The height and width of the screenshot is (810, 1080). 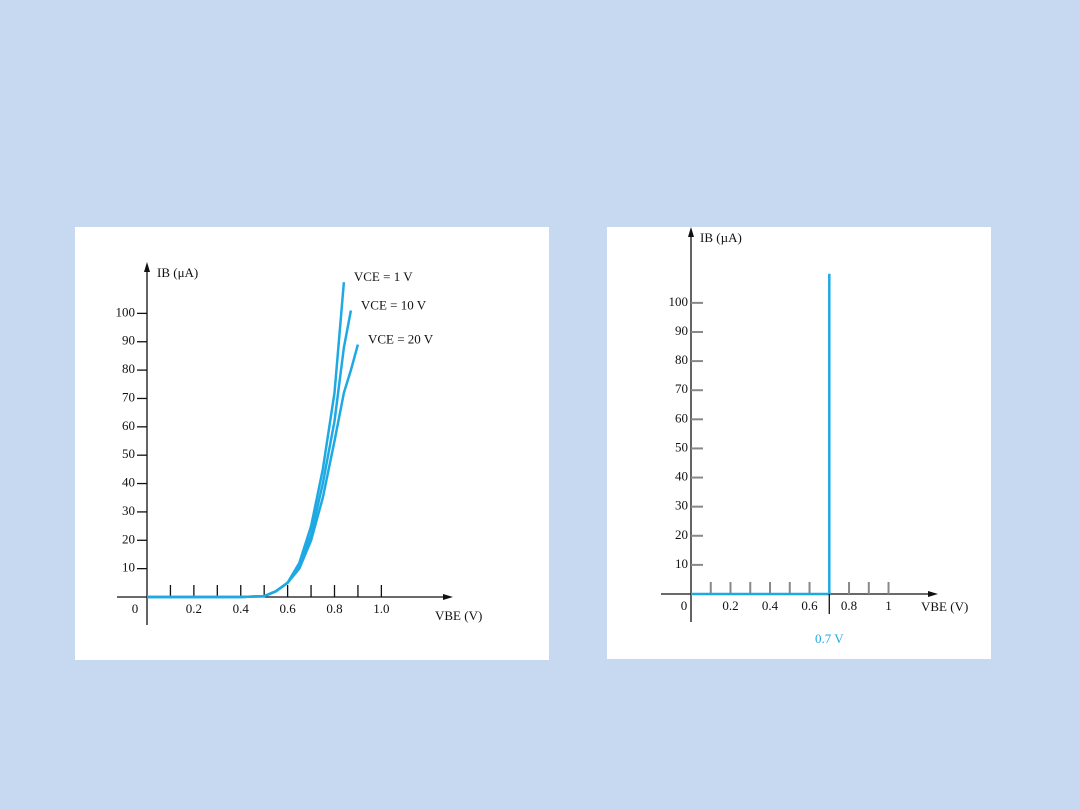 I want to click on y-axis-label: IB (μA), so click(x=177, y=272).